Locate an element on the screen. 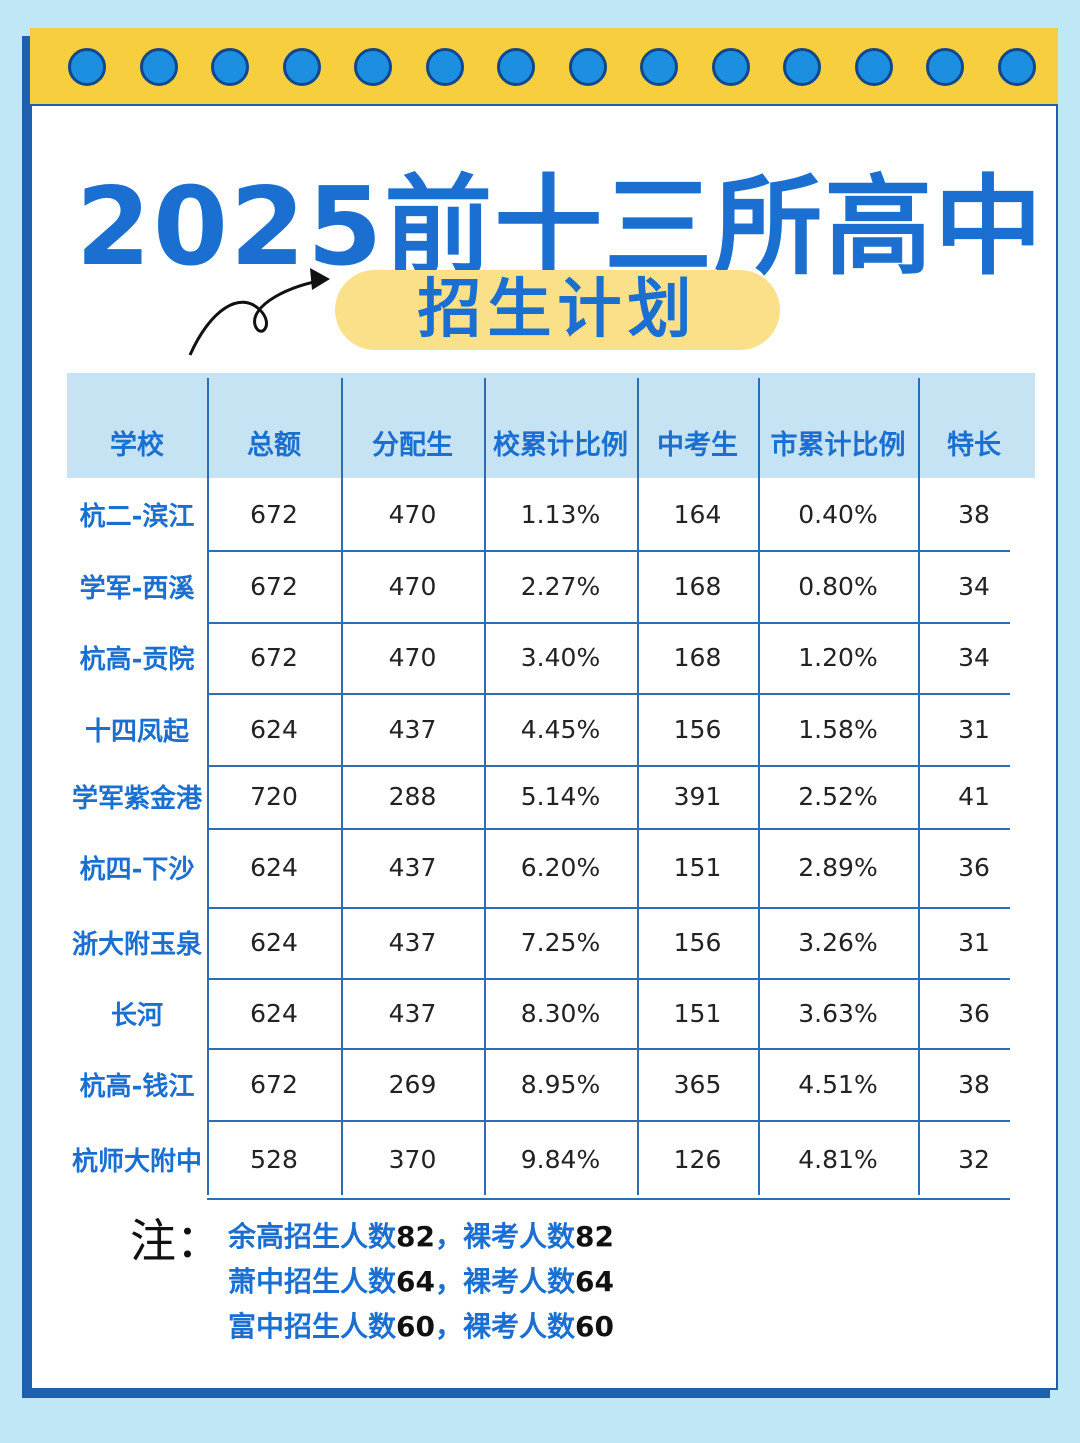 The width and height of the screenshot is (1080, 1443). table-cell: 38 is located at coordinates (974, 514).